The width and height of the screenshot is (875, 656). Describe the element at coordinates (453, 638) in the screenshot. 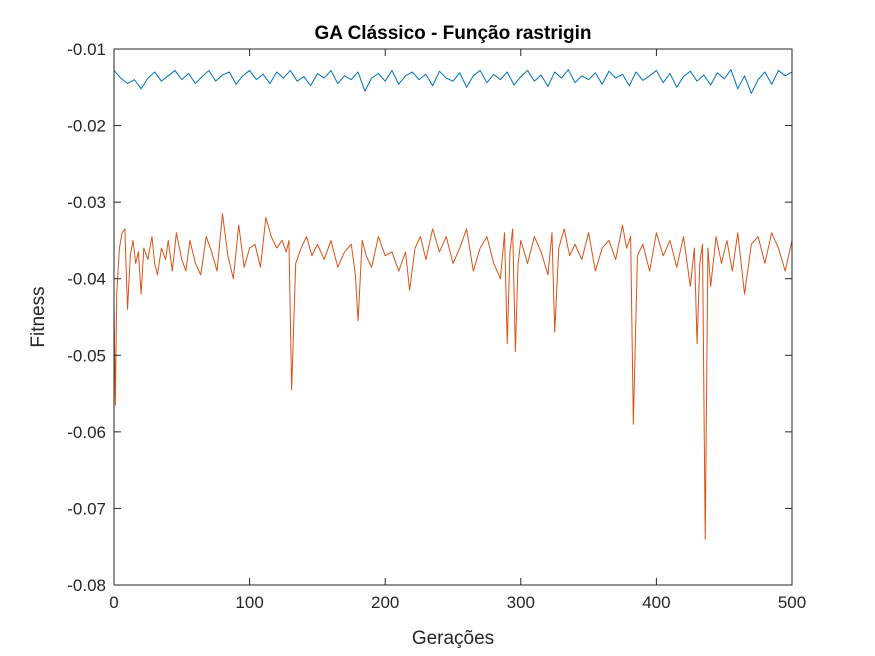

I see `x-axis-label: Gerações` at that location.